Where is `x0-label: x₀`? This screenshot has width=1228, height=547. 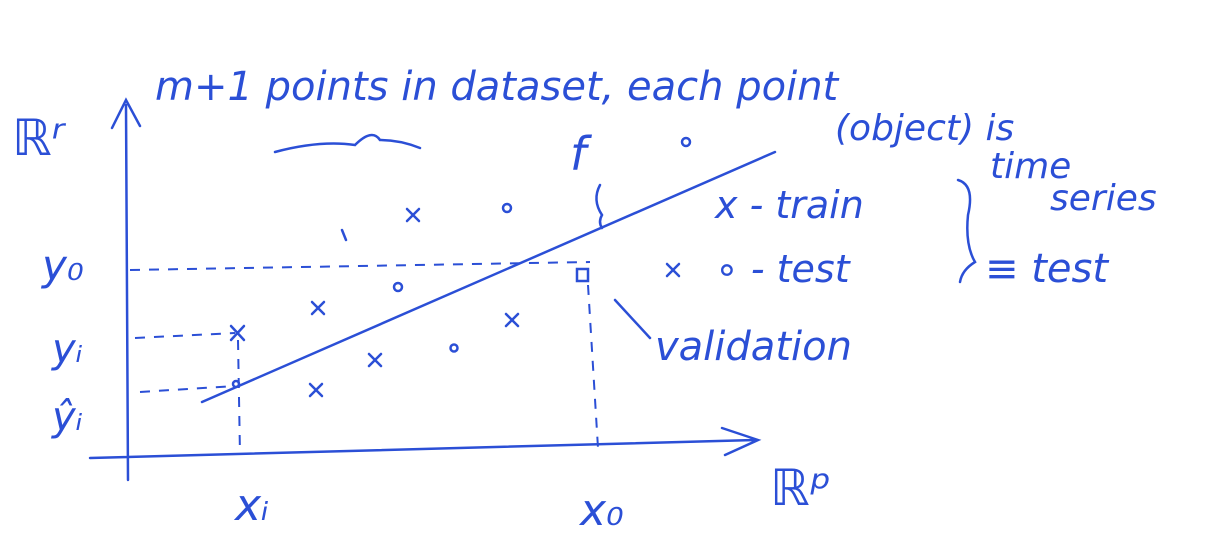 x0-label: x₀ is located at coordinates (601, 510).